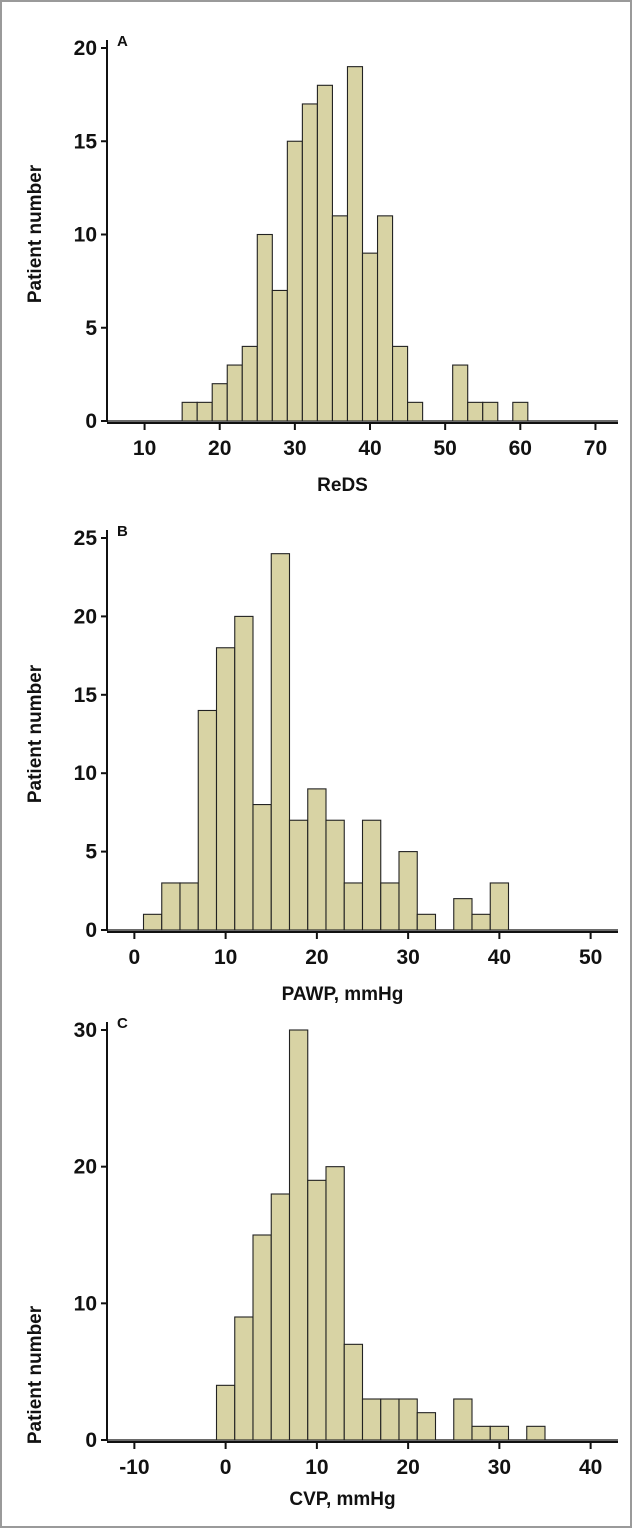 The height and width of the screenshot is (1528, 632). I want to click on panel-label: A, so click(122, 41).